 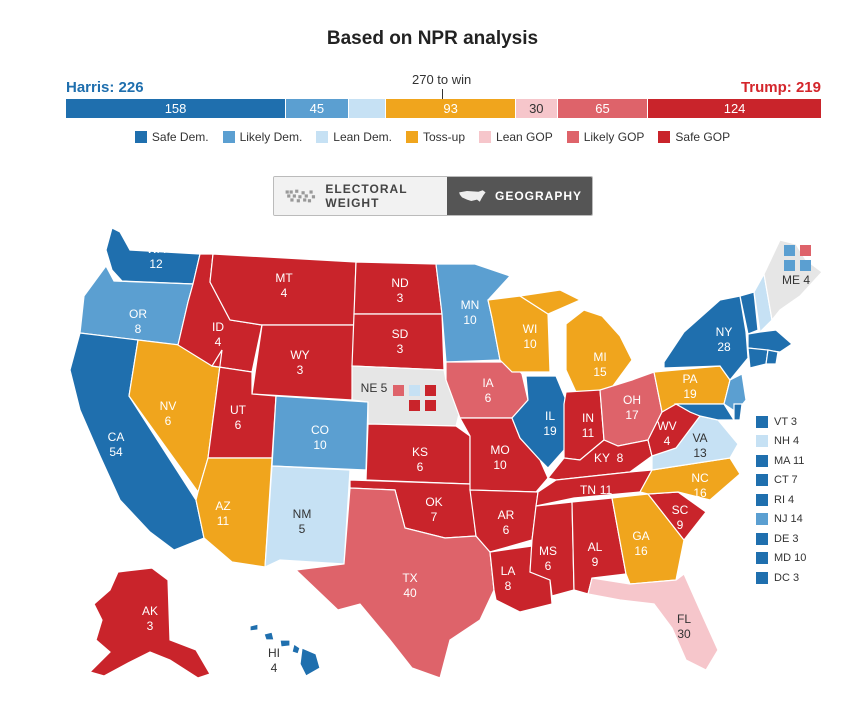 What do you see at coordinates (689, 379) in the screenshot?
I see `state-label: PA` at bounding box center [689, 379].